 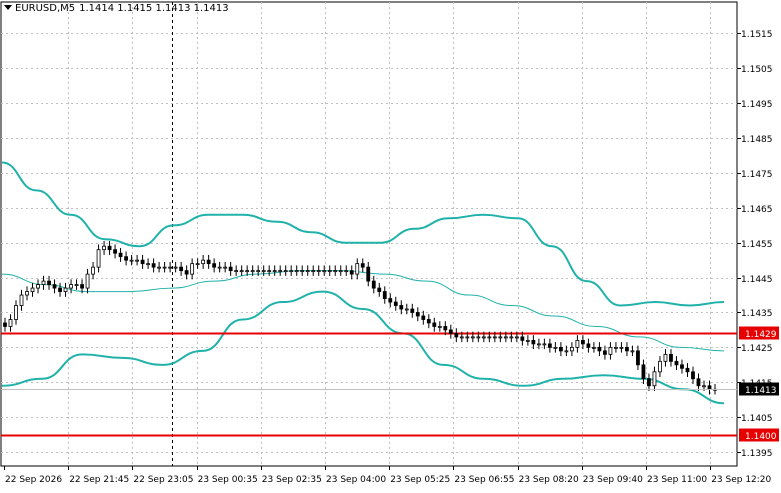 I want to click on ohlc-readout: 1.1414 1.1415 1.1413 1.1413, so click(x=154, y=8).